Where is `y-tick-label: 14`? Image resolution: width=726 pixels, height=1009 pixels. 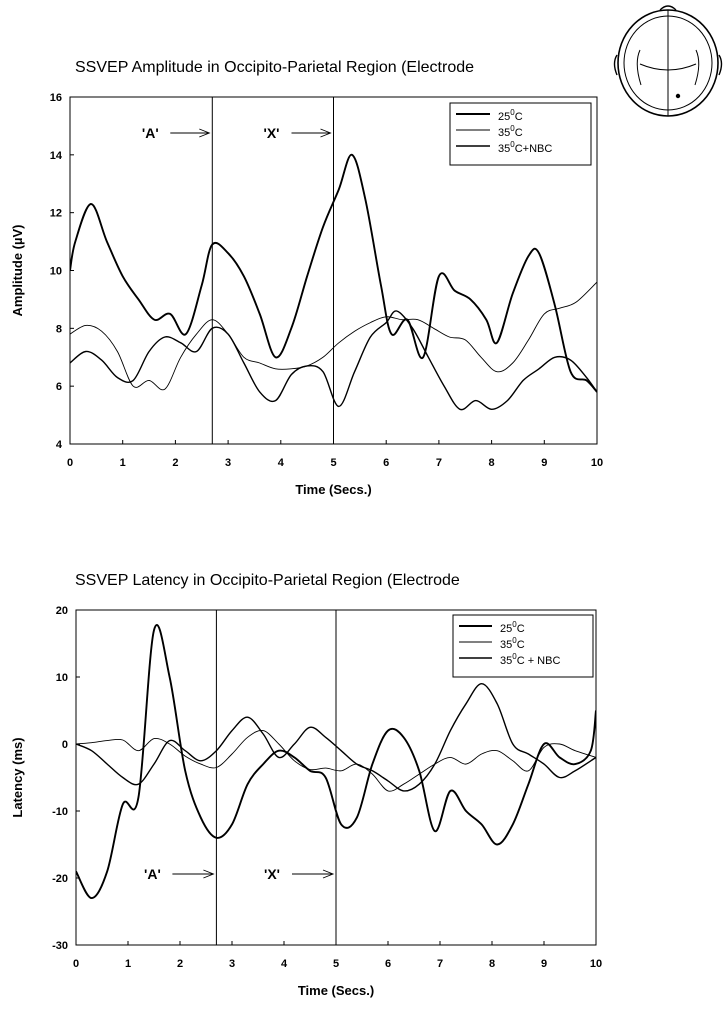
y-tick-label: 14 is located at coordinates (56, 156).